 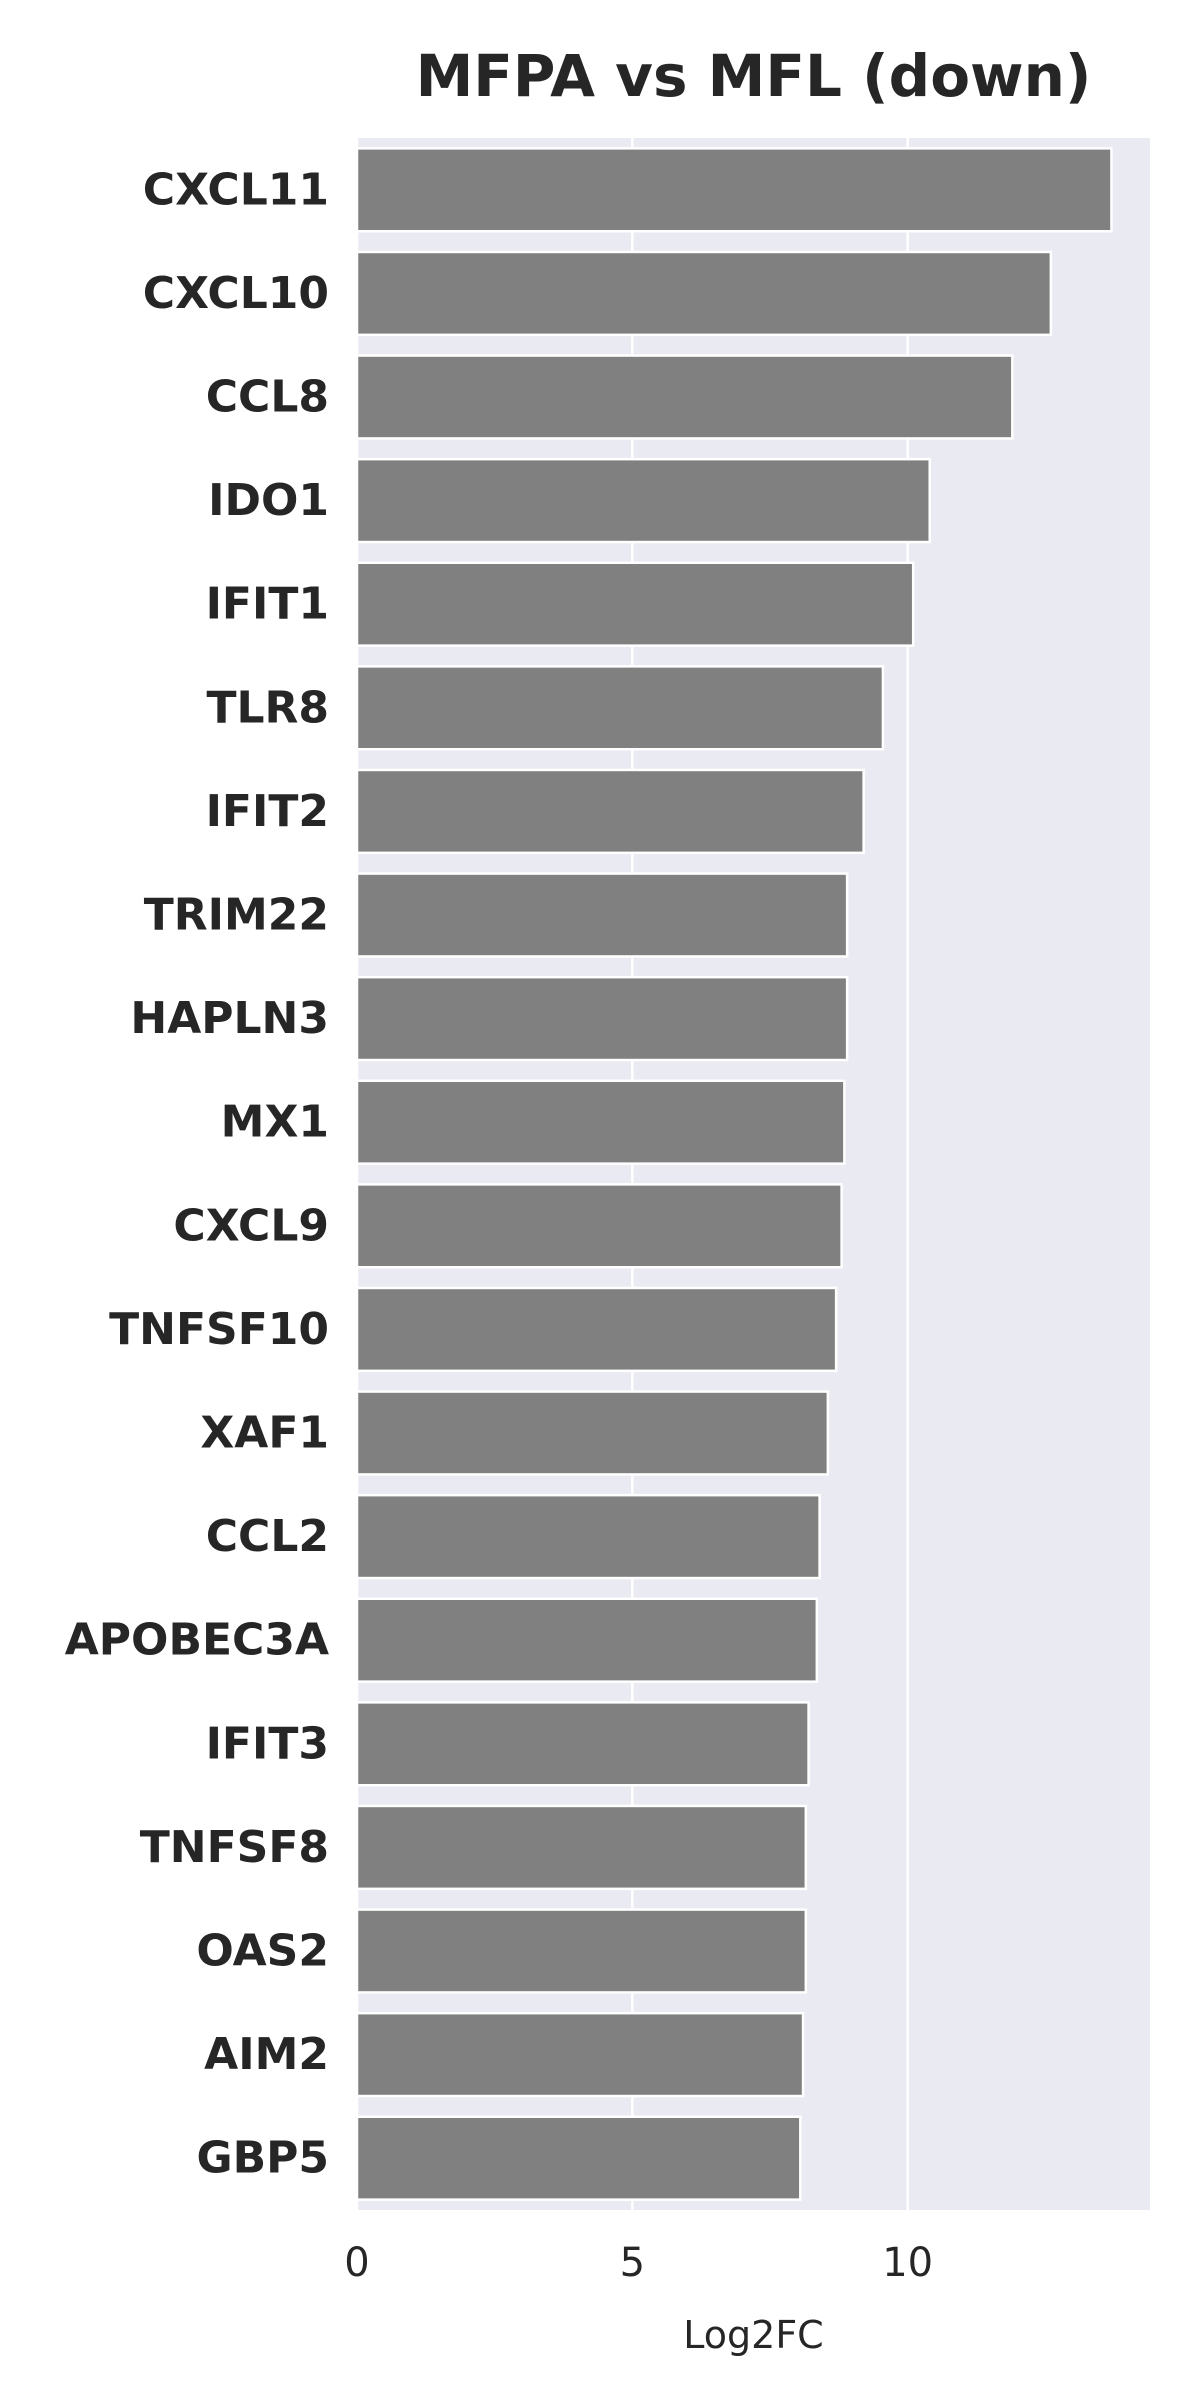 What do you see at coordinates (197, 1640) in the screenshot?
I see `category-label-apobec3a: APOBEC3A` at bounding box center [197, 1640].